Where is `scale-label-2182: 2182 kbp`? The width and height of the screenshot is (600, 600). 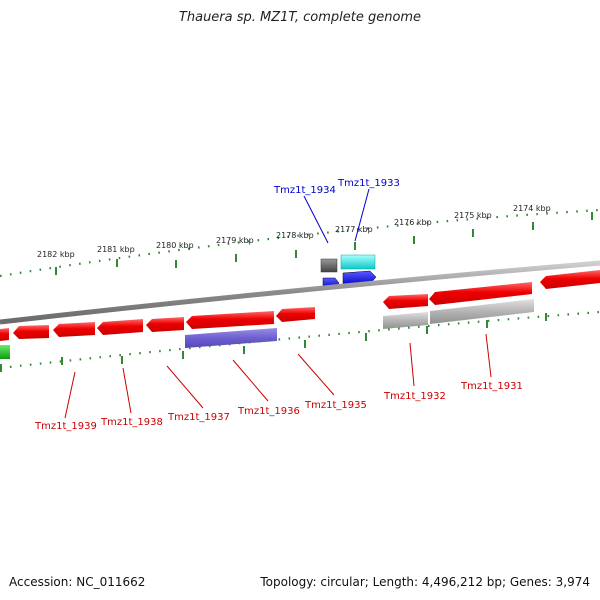
scale-label-2182: 2182 kbp is located at coordinates (56, 254).